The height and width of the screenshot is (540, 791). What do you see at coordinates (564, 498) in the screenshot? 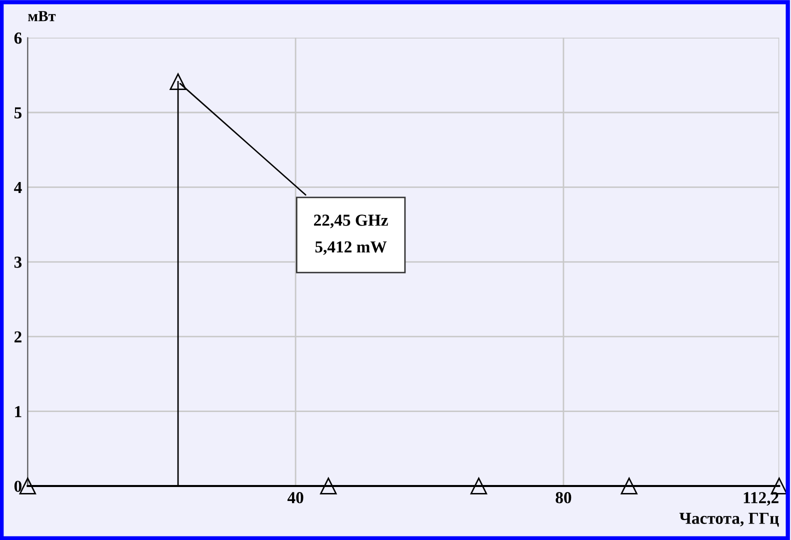
I see `x-tick-label: 80` at bounding box center [564, 498].